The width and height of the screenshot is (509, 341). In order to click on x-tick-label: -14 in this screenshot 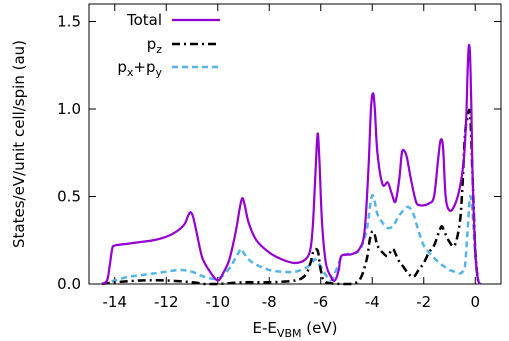, I will do `click(115, 302)`.